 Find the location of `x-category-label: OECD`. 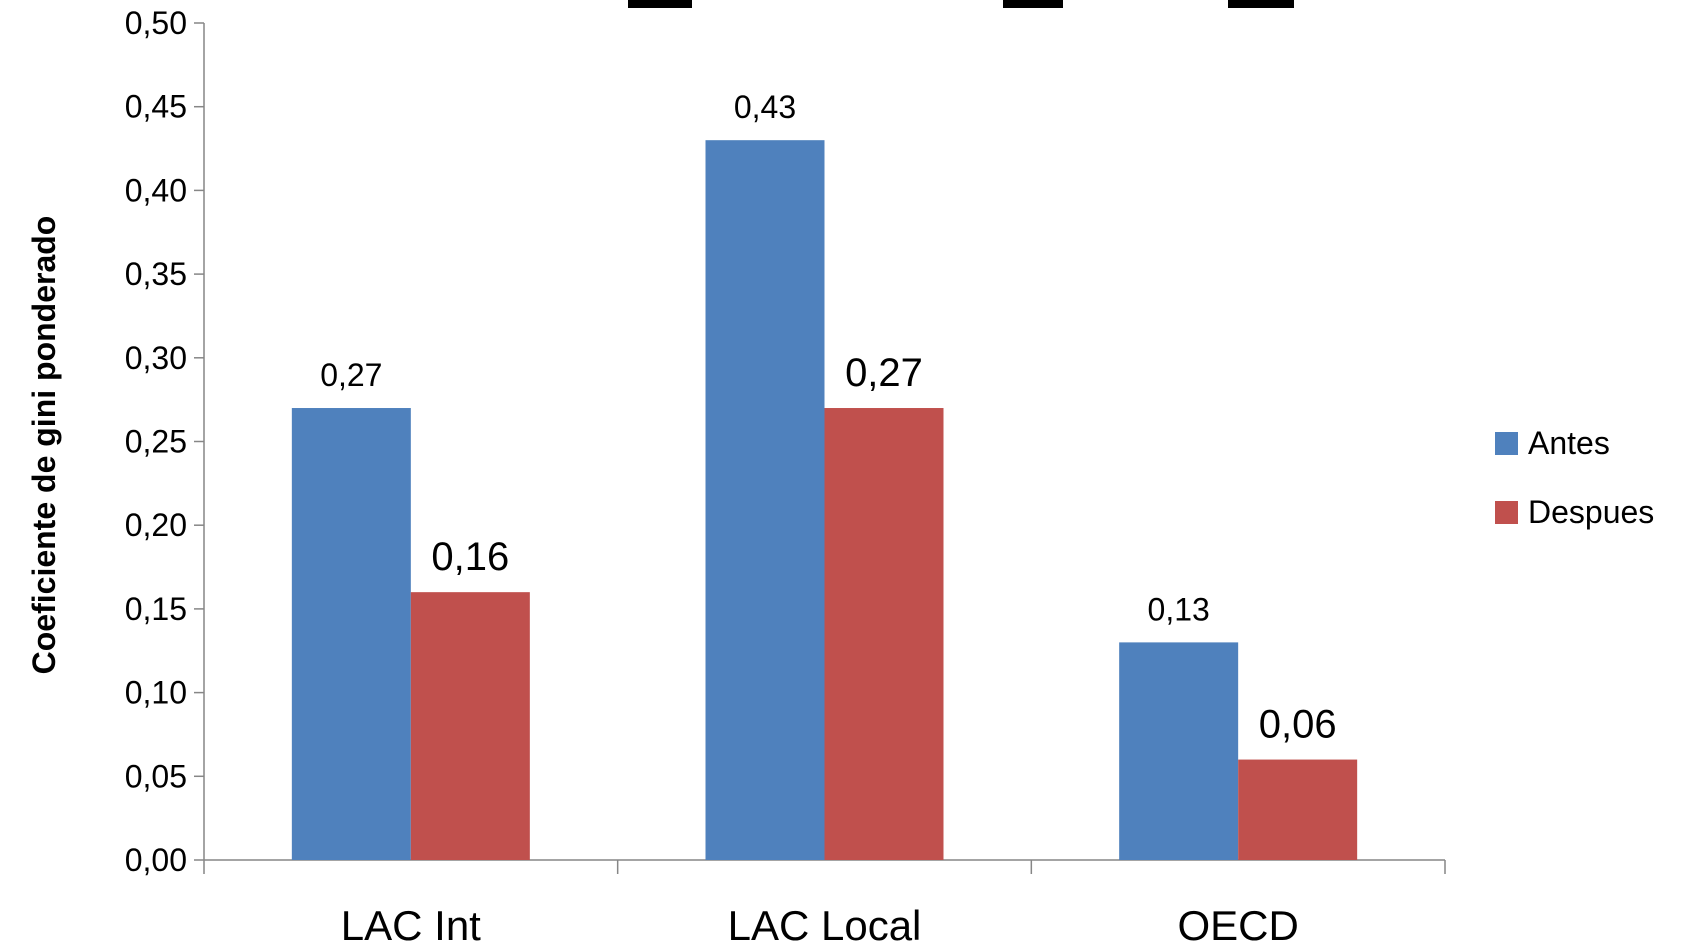

x-category-label: OECD is located at coordinates (1237, 922).